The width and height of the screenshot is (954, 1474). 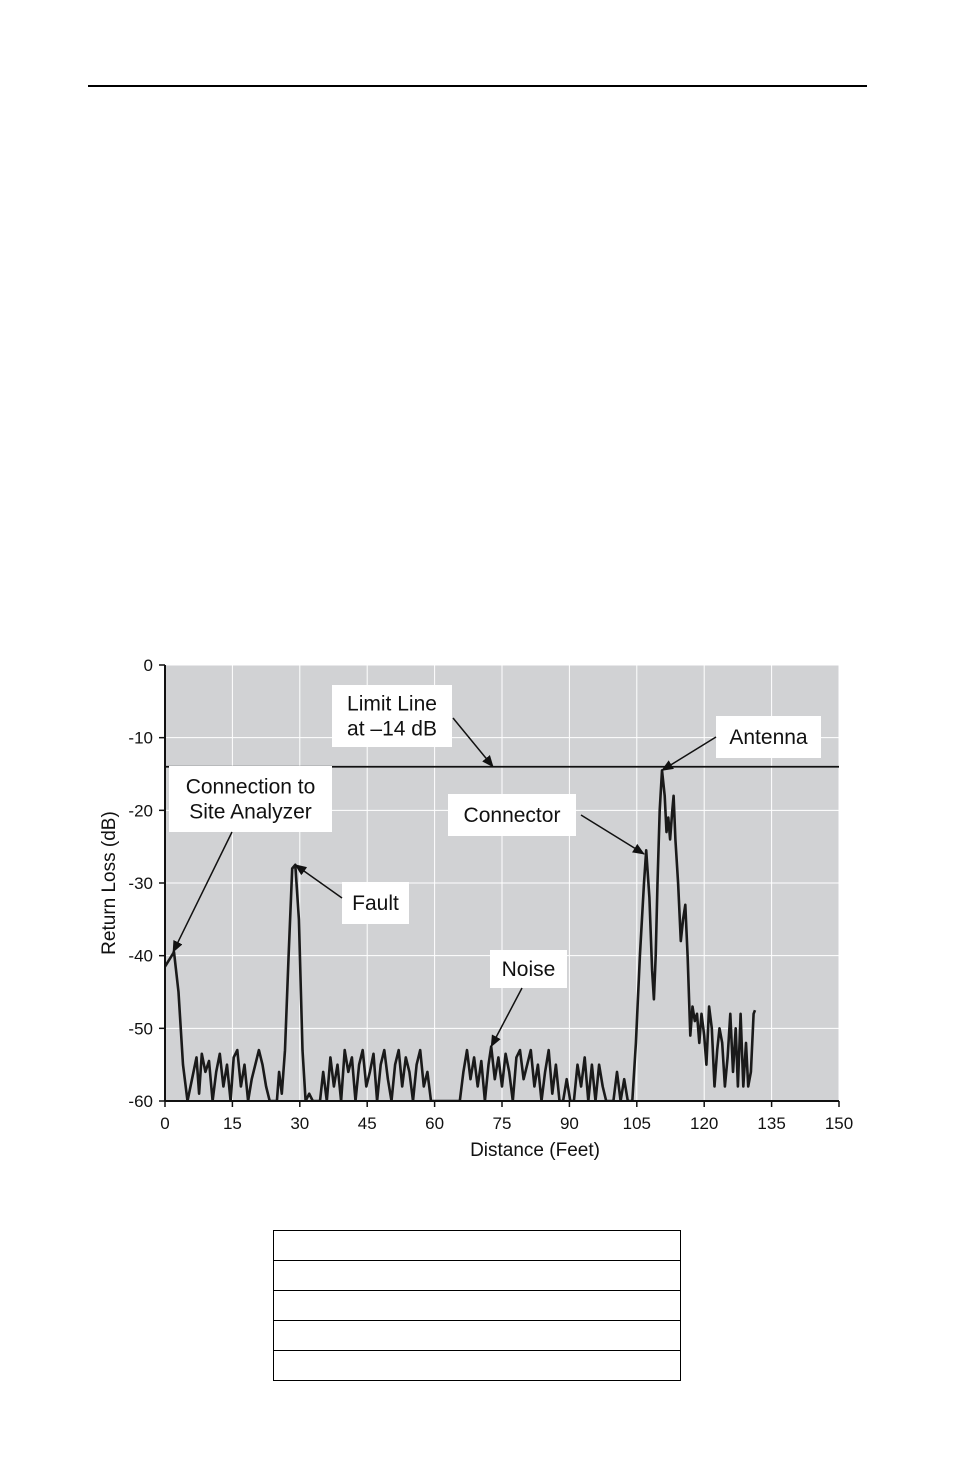 I want to click on x-tick-label: 135, so click(x=771, y=1123).